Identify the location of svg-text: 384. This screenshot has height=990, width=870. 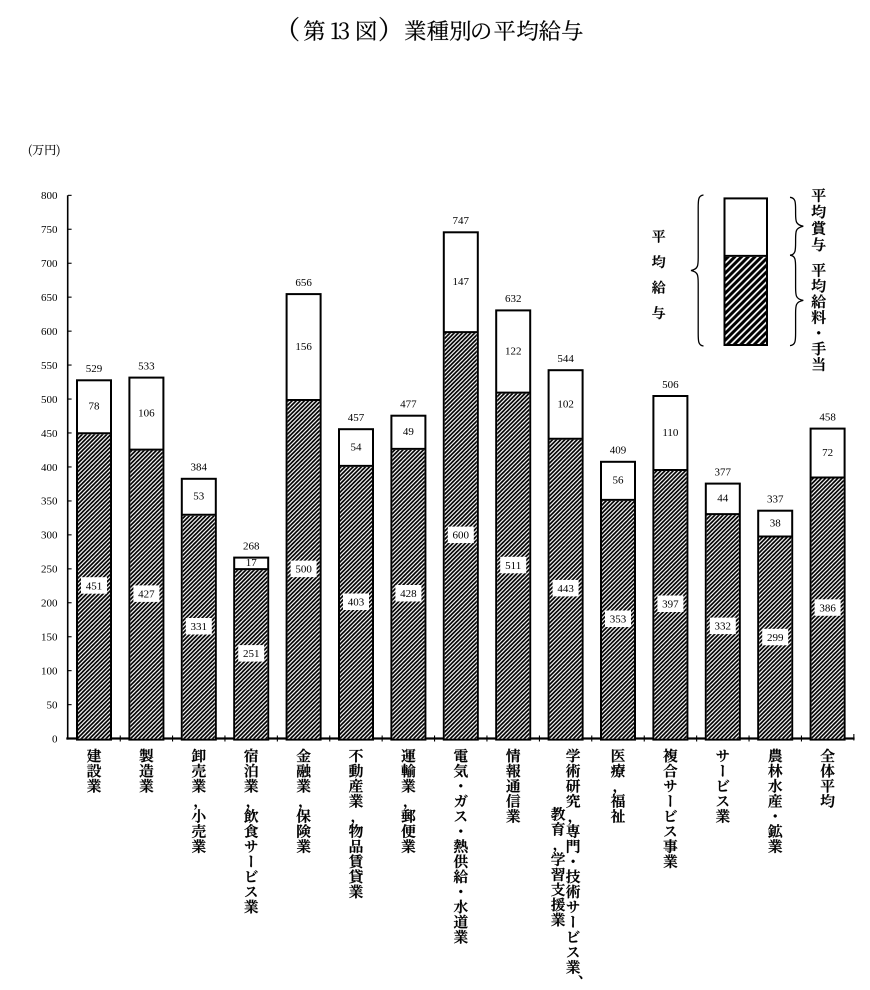
(199, 468).